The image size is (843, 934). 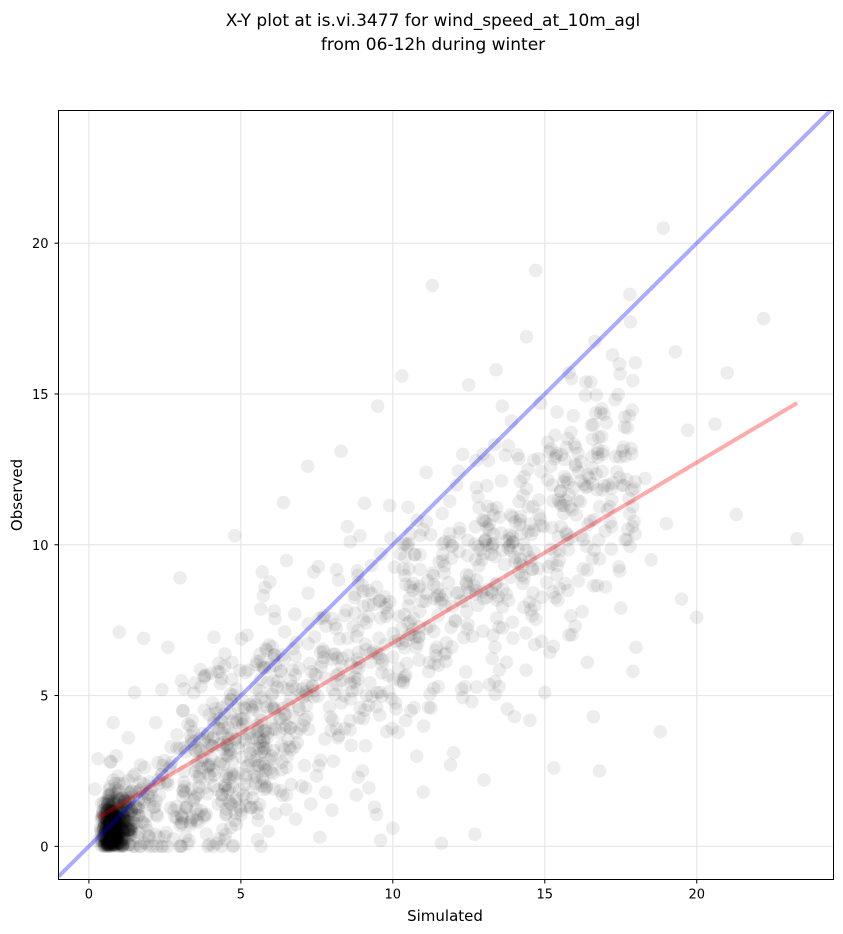 What do you see at coordinates (241, 895) in the screenshot?
I see `x-tick-label: 5` at bounding box center [241, 895].